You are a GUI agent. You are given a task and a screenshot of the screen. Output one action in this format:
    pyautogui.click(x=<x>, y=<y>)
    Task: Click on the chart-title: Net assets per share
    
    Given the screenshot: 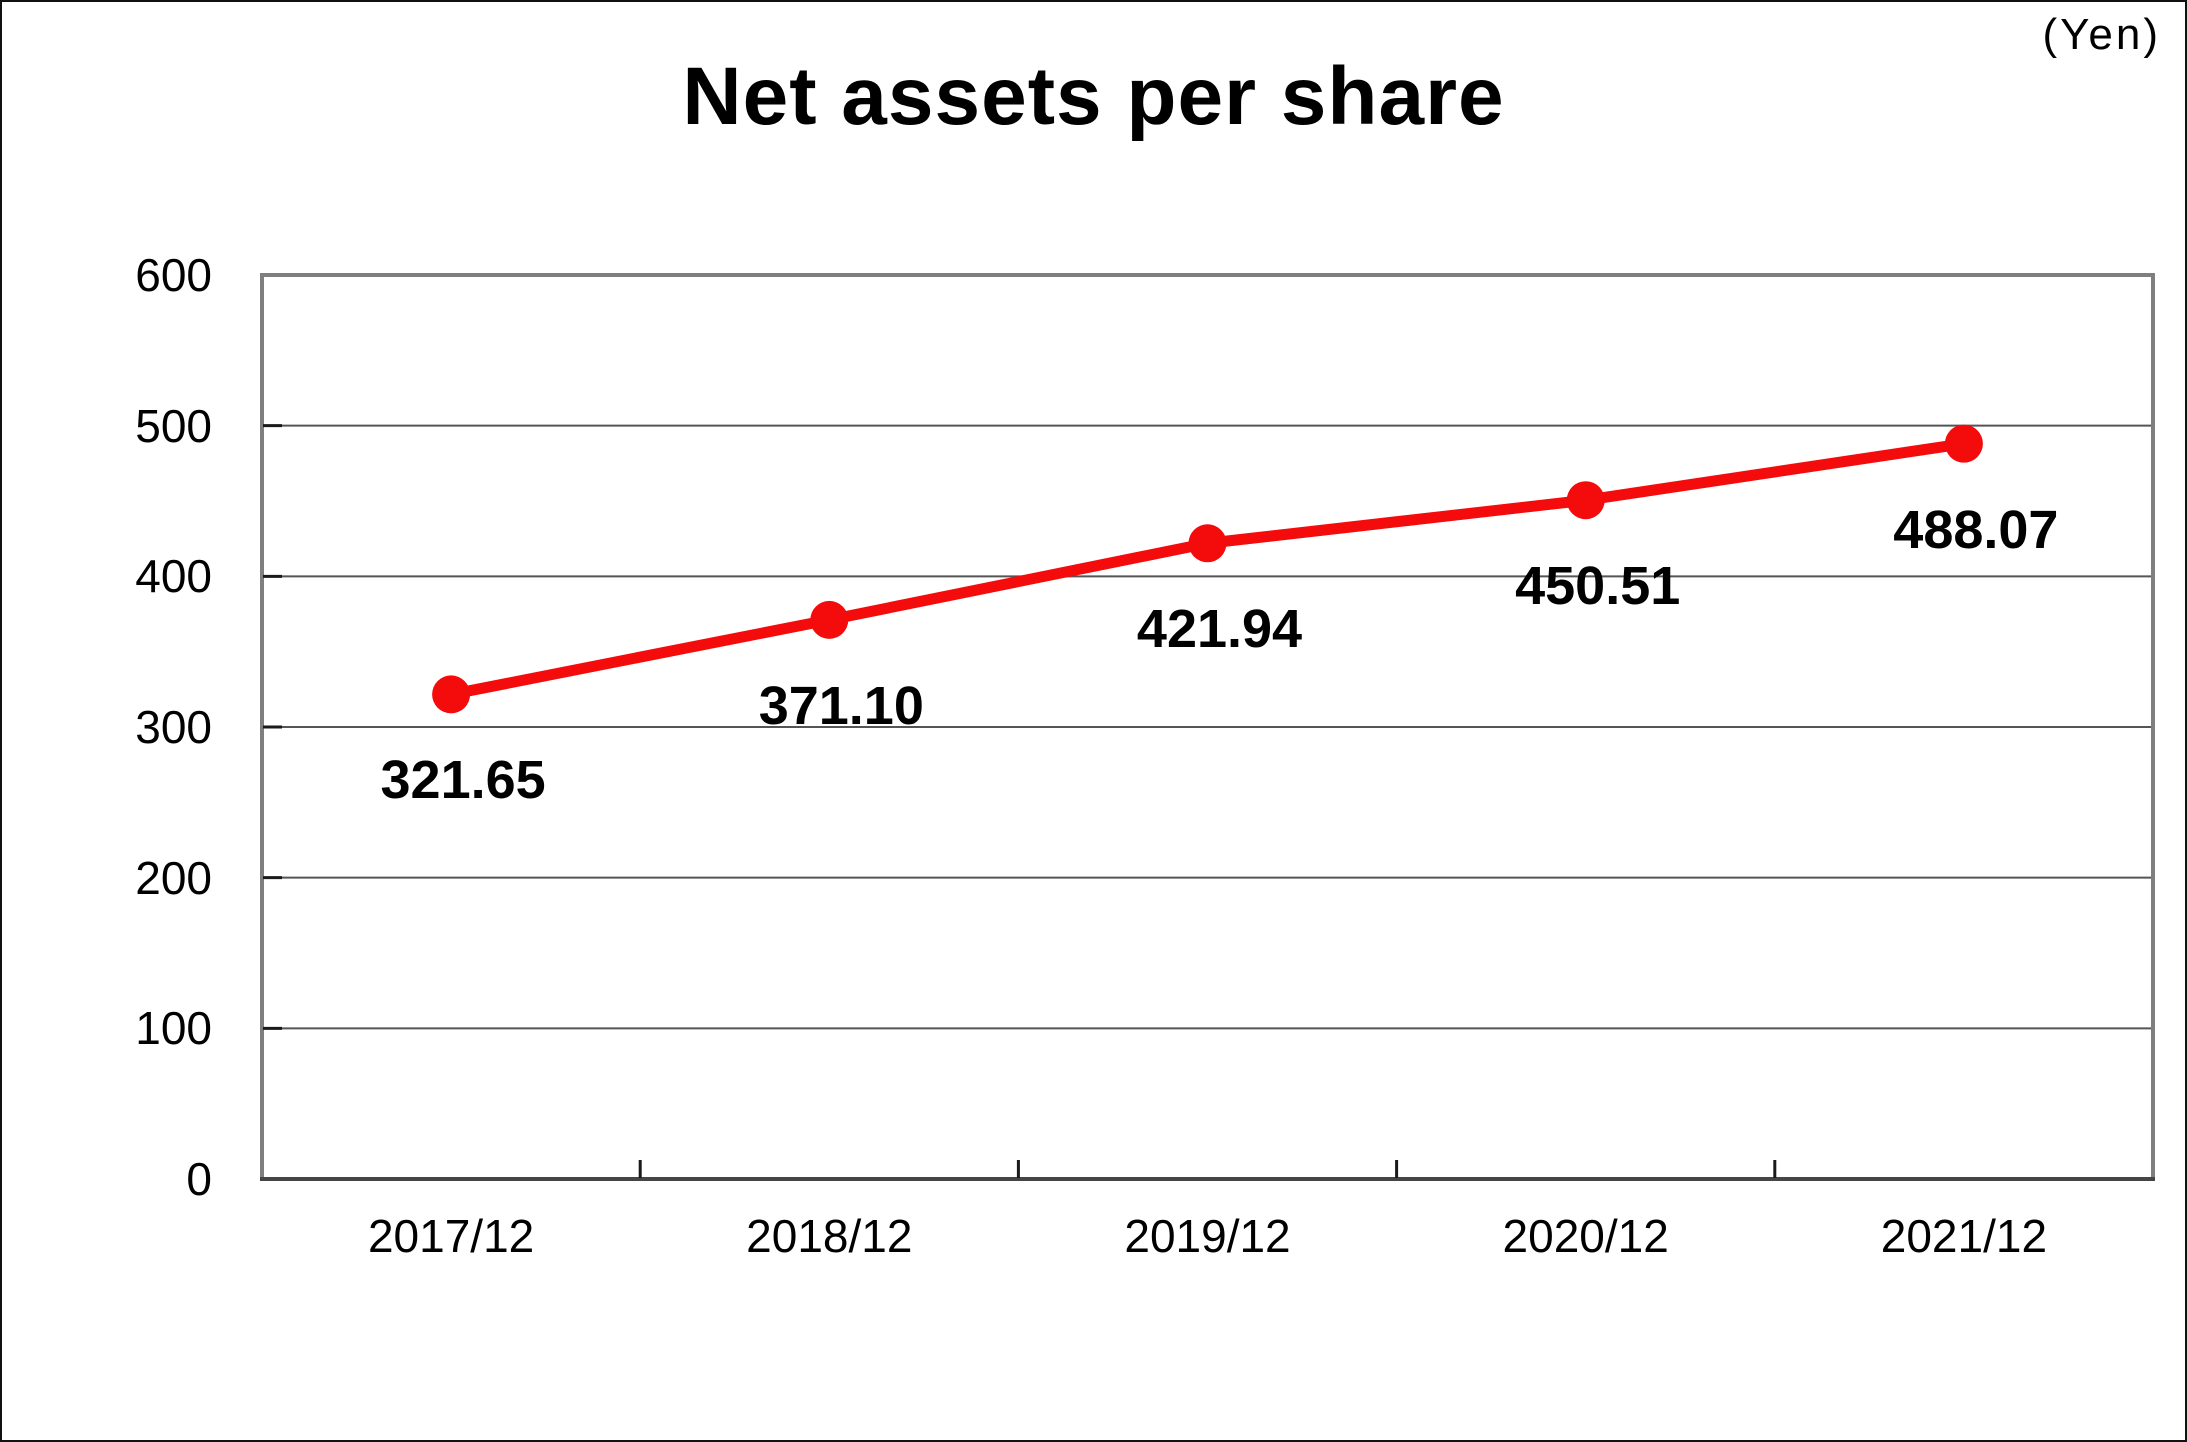 What is the action you would take?
    pyautogui.click(x=1093, y=96)
    